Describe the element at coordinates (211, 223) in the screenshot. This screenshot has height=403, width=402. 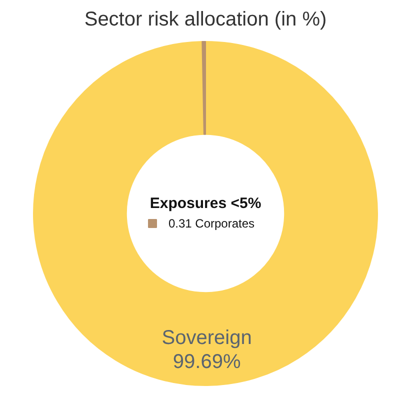
I see `legend-label: 0.31 Corporates` at that location.